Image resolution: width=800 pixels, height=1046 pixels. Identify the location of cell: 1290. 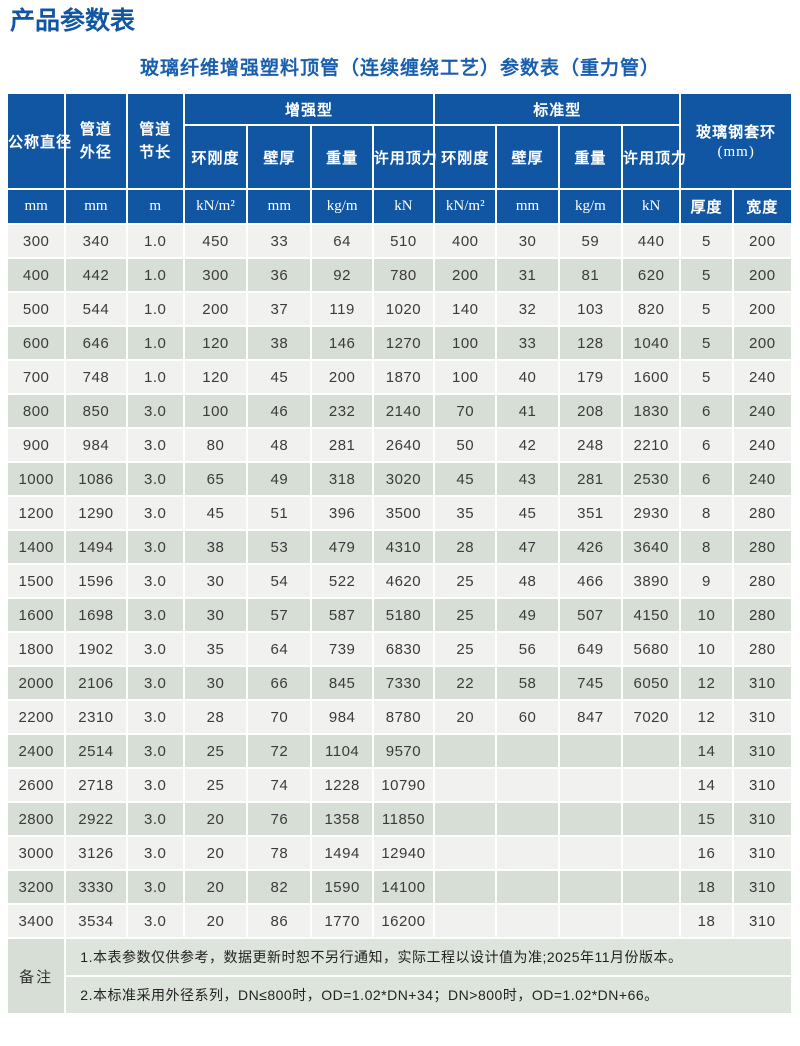
(96, 513).